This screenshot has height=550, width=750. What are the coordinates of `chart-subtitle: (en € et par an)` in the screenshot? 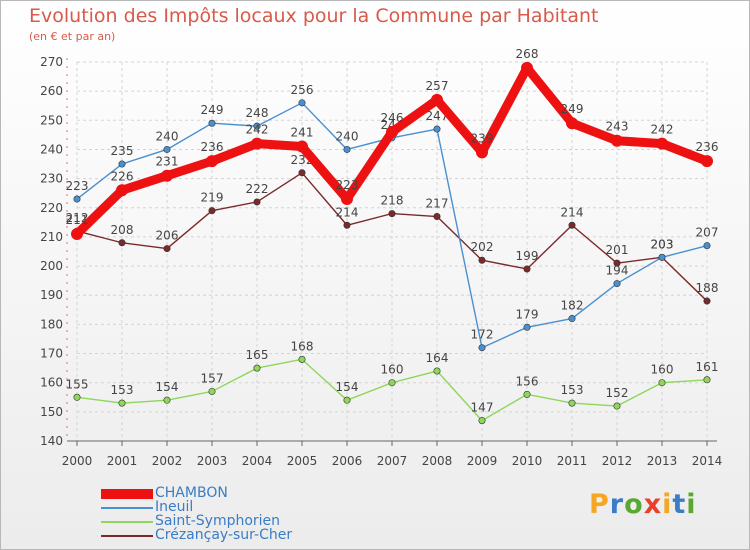 It's located at (72, 36).